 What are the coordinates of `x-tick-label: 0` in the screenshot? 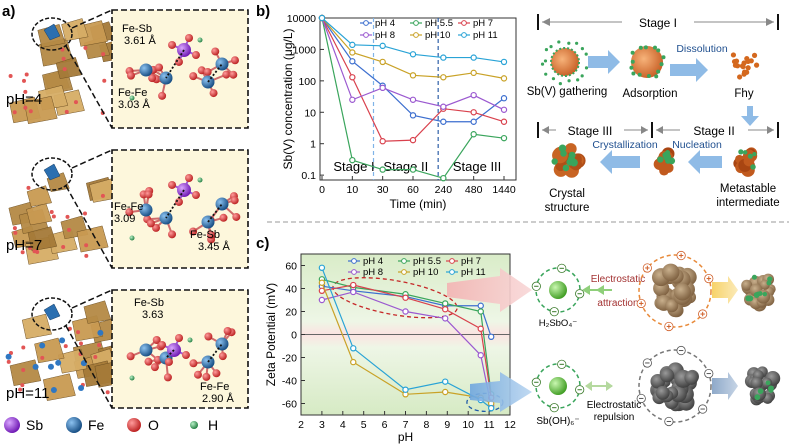 It's located at (322, 190).